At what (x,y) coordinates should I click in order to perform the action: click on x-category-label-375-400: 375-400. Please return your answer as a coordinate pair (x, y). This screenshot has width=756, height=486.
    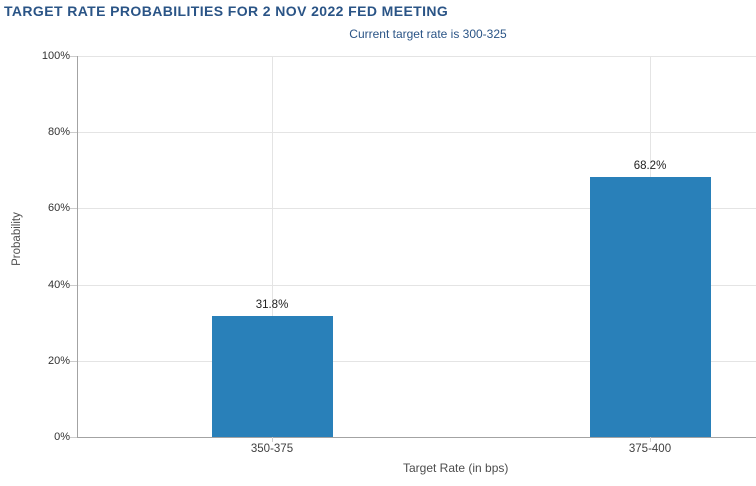
    Looking at the image, I should click on (650, 449).